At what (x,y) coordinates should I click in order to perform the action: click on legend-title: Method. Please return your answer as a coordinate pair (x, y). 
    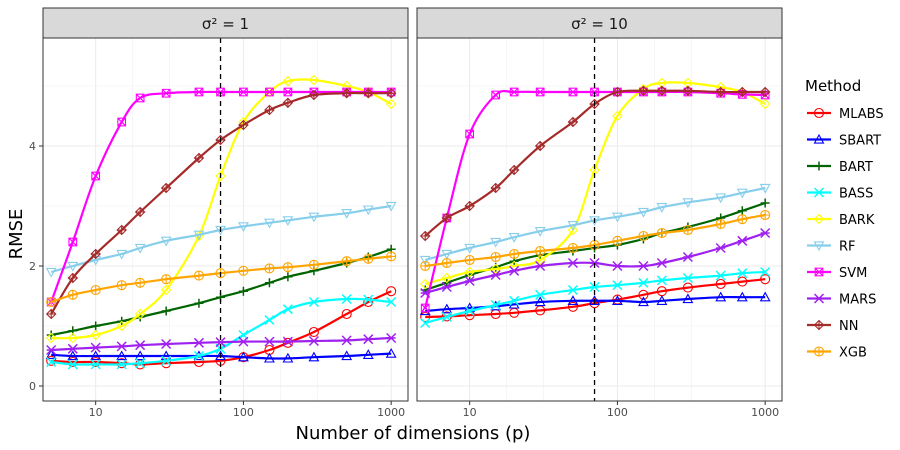
    Looking at the image, I should click on (833, 86).